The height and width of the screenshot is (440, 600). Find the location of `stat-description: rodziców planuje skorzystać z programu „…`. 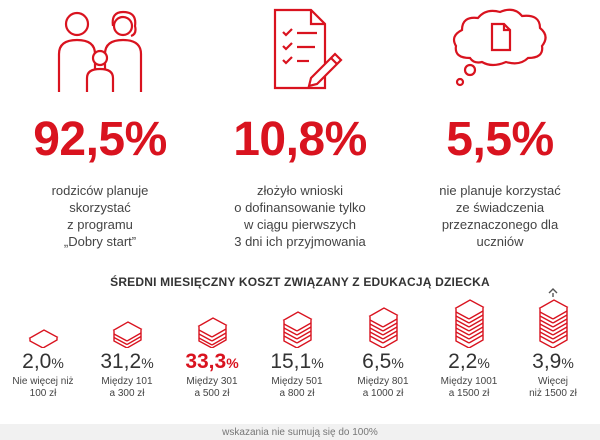

stat-description: rodziców planuje skorzystać z programu „… is located at coordinates (100, 216).